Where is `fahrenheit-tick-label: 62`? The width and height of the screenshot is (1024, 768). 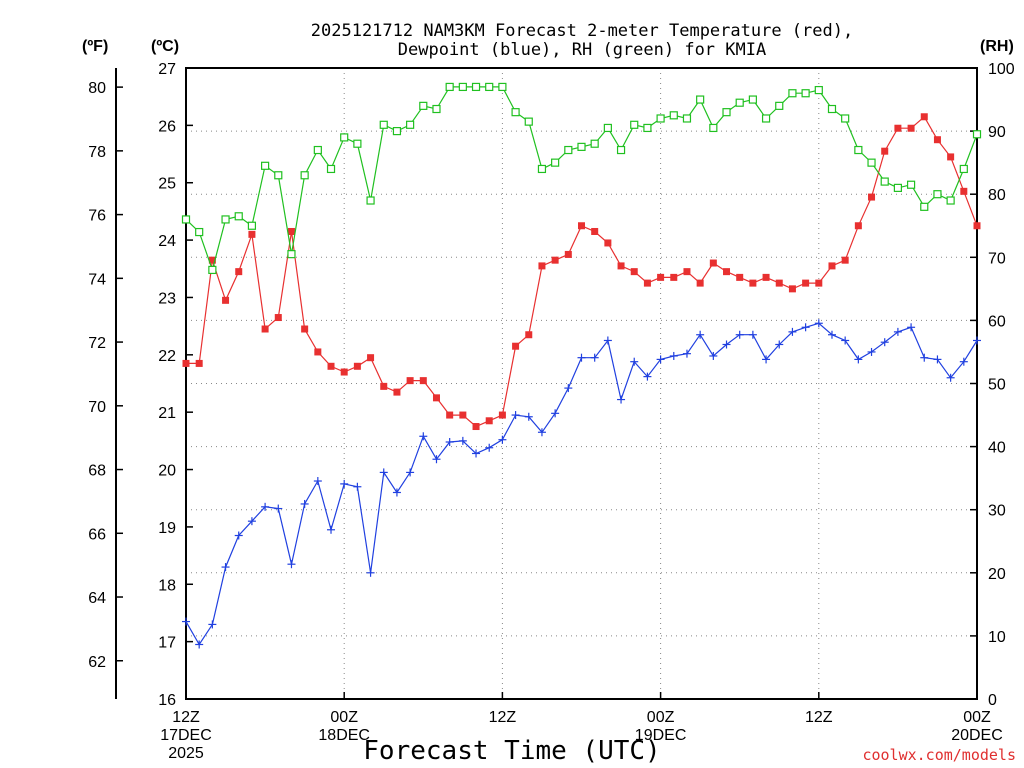
fahrenheit-tick-label: 62 is located at coordinates (97, 662).